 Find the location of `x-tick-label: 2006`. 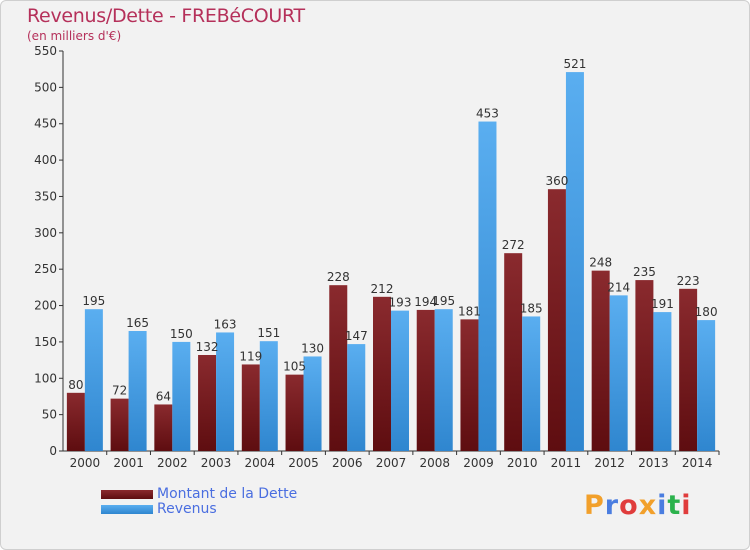

x-tick-label: 2006 is located at coordinates (347, 463).